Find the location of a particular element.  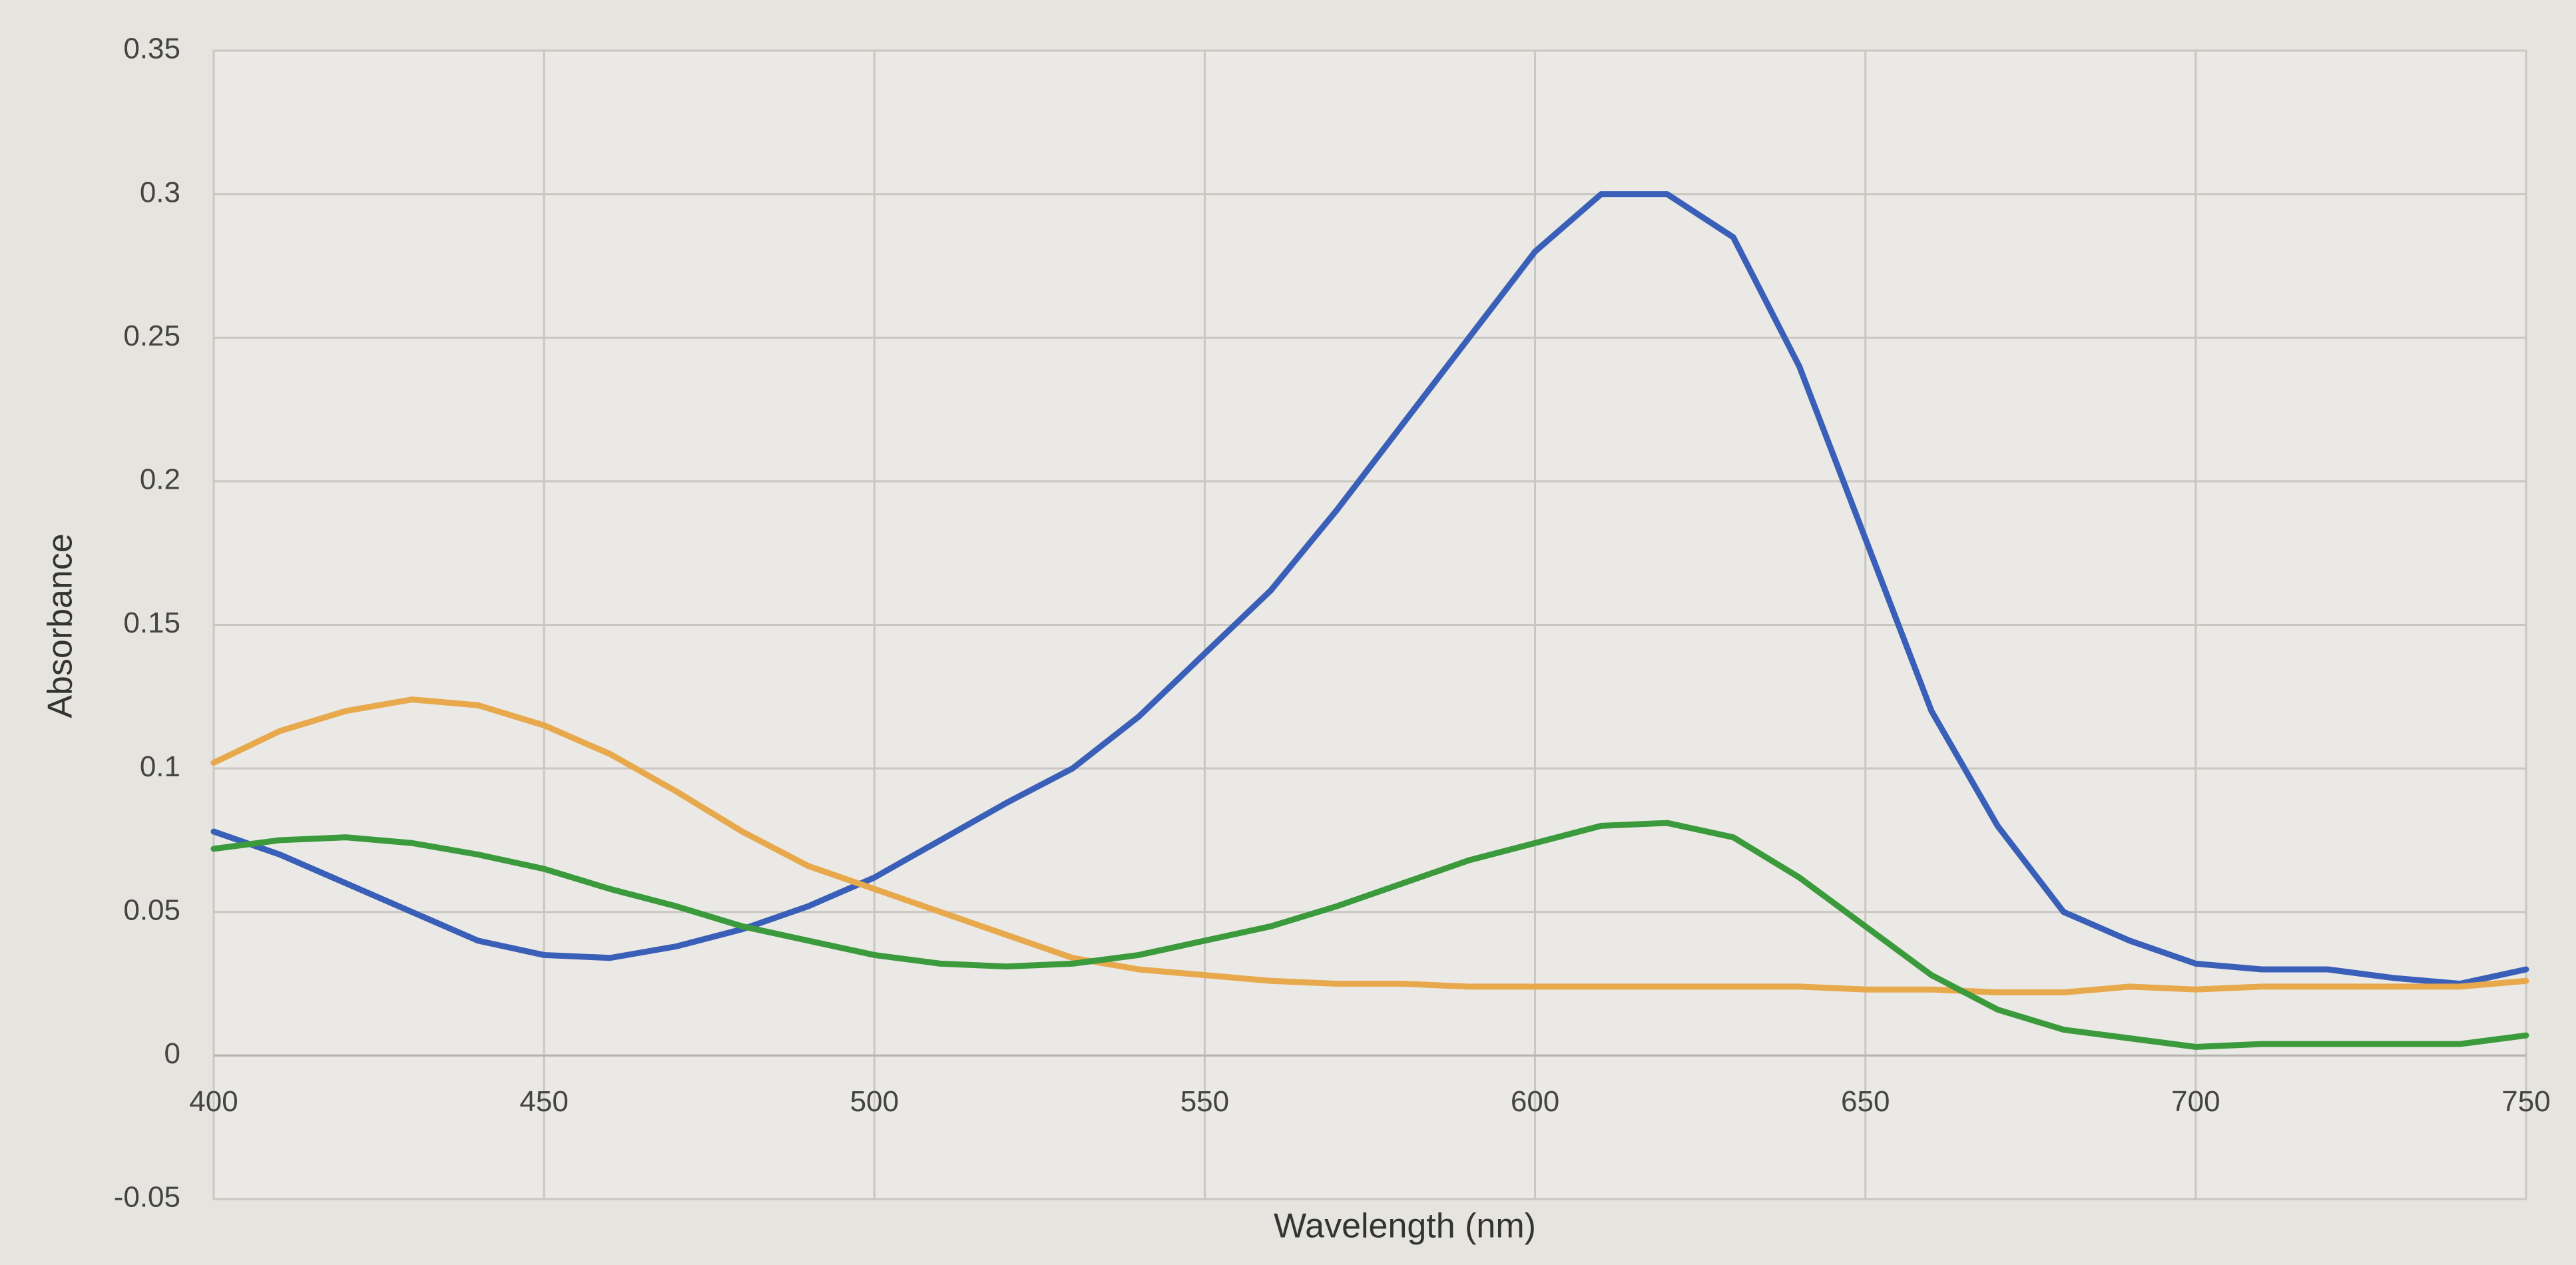

x-tick-label: 450 is located at coordinates (544, 1101).